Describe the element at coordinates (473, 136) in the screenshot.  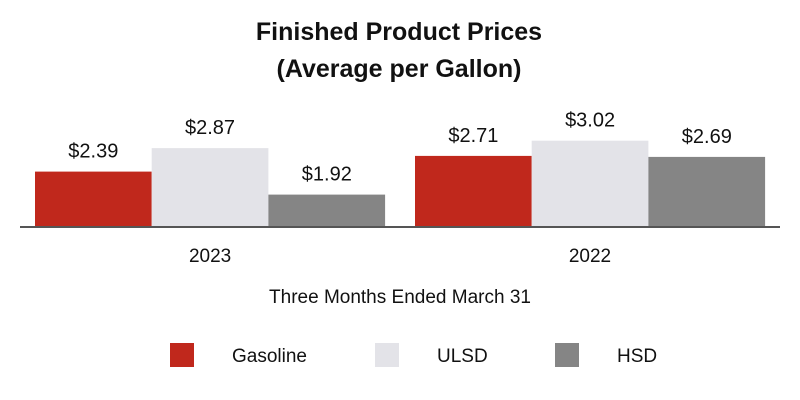
I see `data-label-gasoline-2022: $2.71` at that location.